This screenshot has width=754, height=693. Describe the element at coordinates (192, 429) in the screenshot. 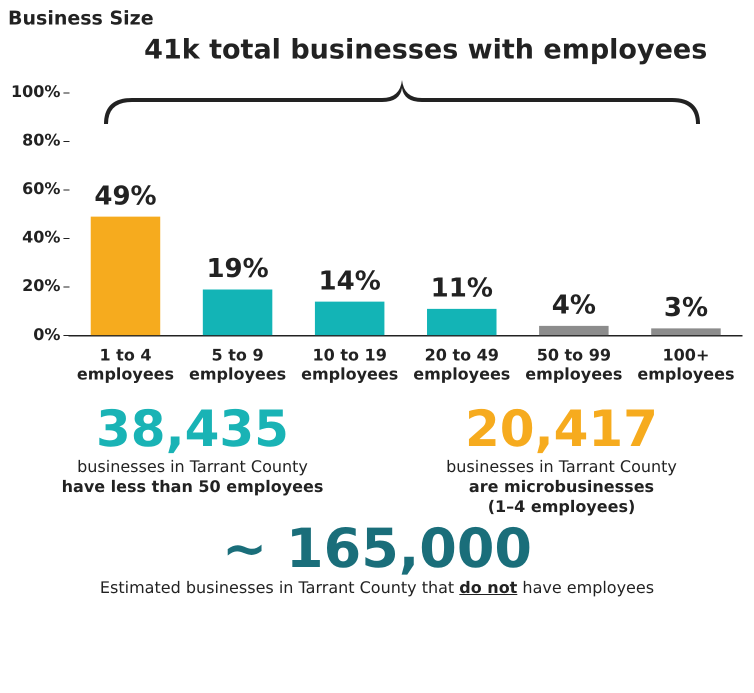

I see `text: 38,435` at that location.